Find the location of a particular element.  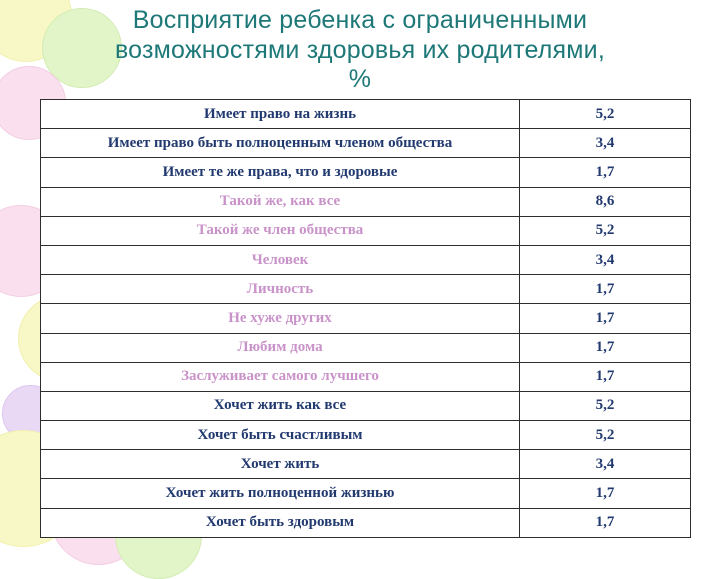

table-row: Человек 3,4 is located at coordinates (365, 260).